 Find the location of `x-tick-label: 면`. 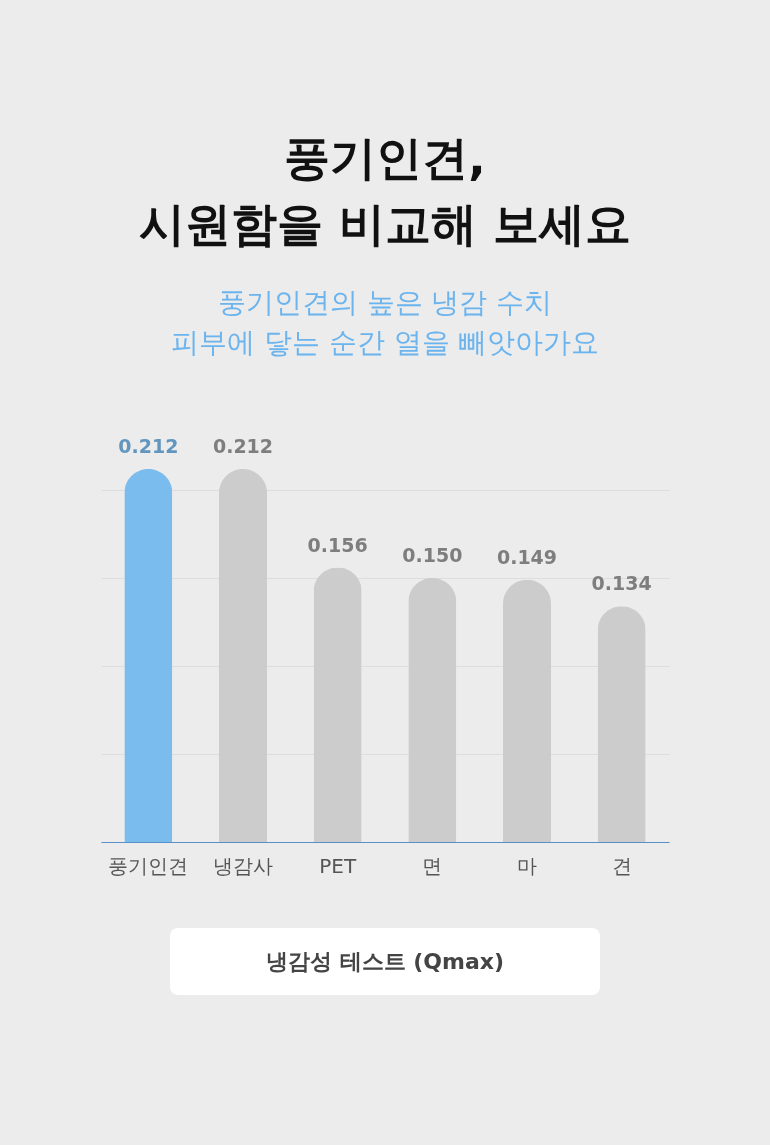

x-tick-label: 면 is located at coordinates (432, 865).